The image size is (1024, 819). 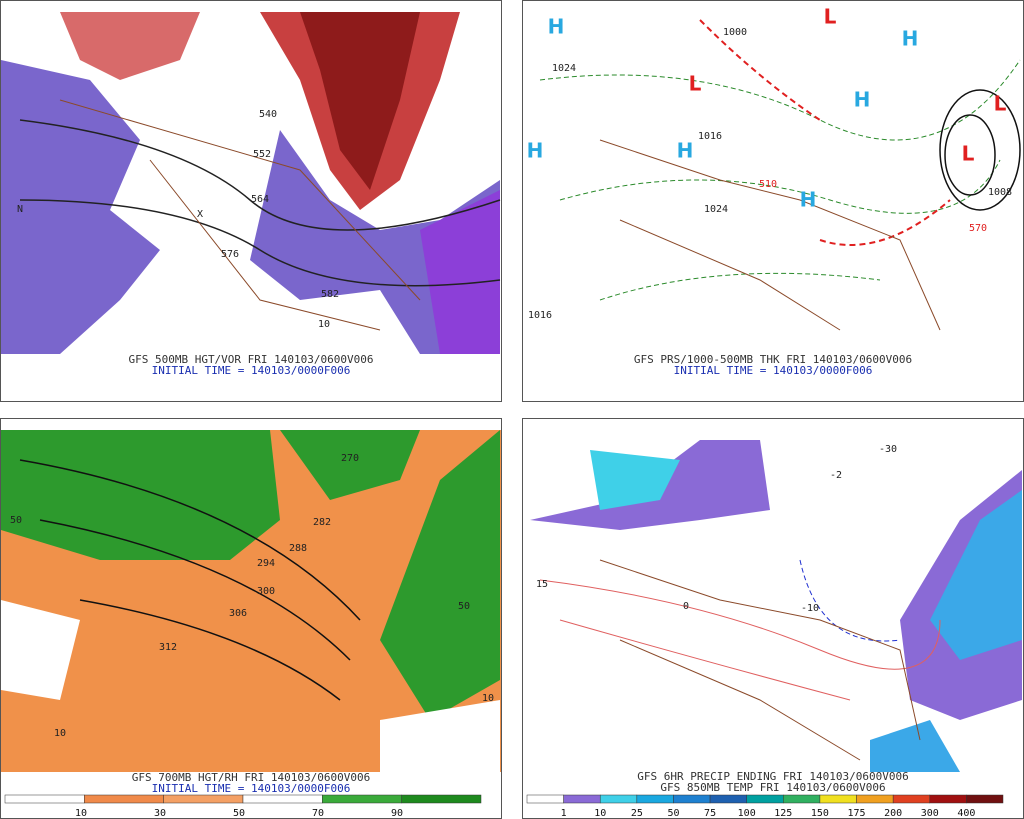 I want to click on legend-label: 175, so click(x=857, y=813).